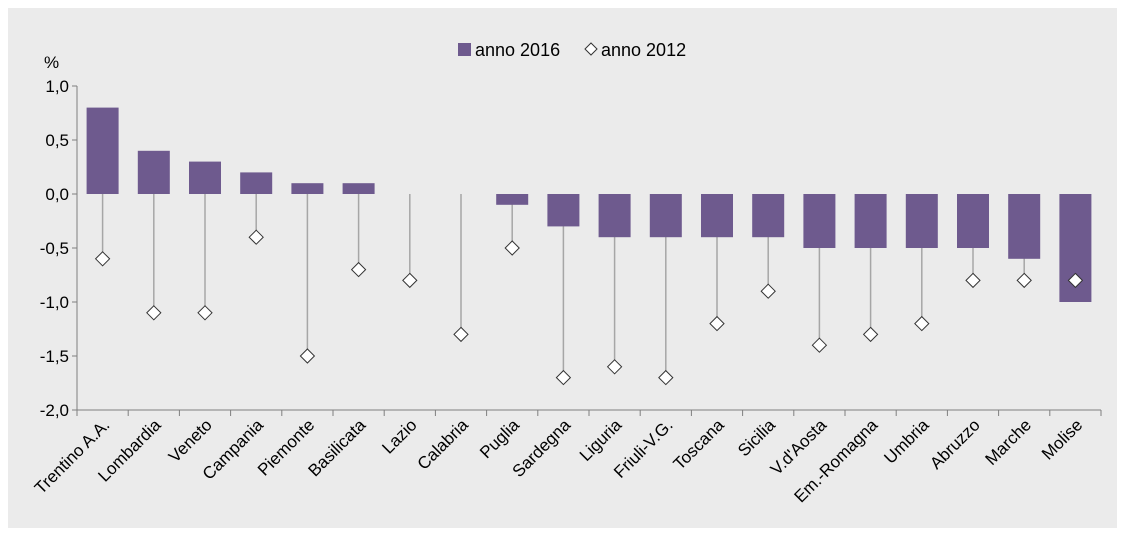 The image size is (1125, 536). Describe the element at coordinates (399, 436) in the screenshot. I see `x-tick-label: Lazio` at that location.